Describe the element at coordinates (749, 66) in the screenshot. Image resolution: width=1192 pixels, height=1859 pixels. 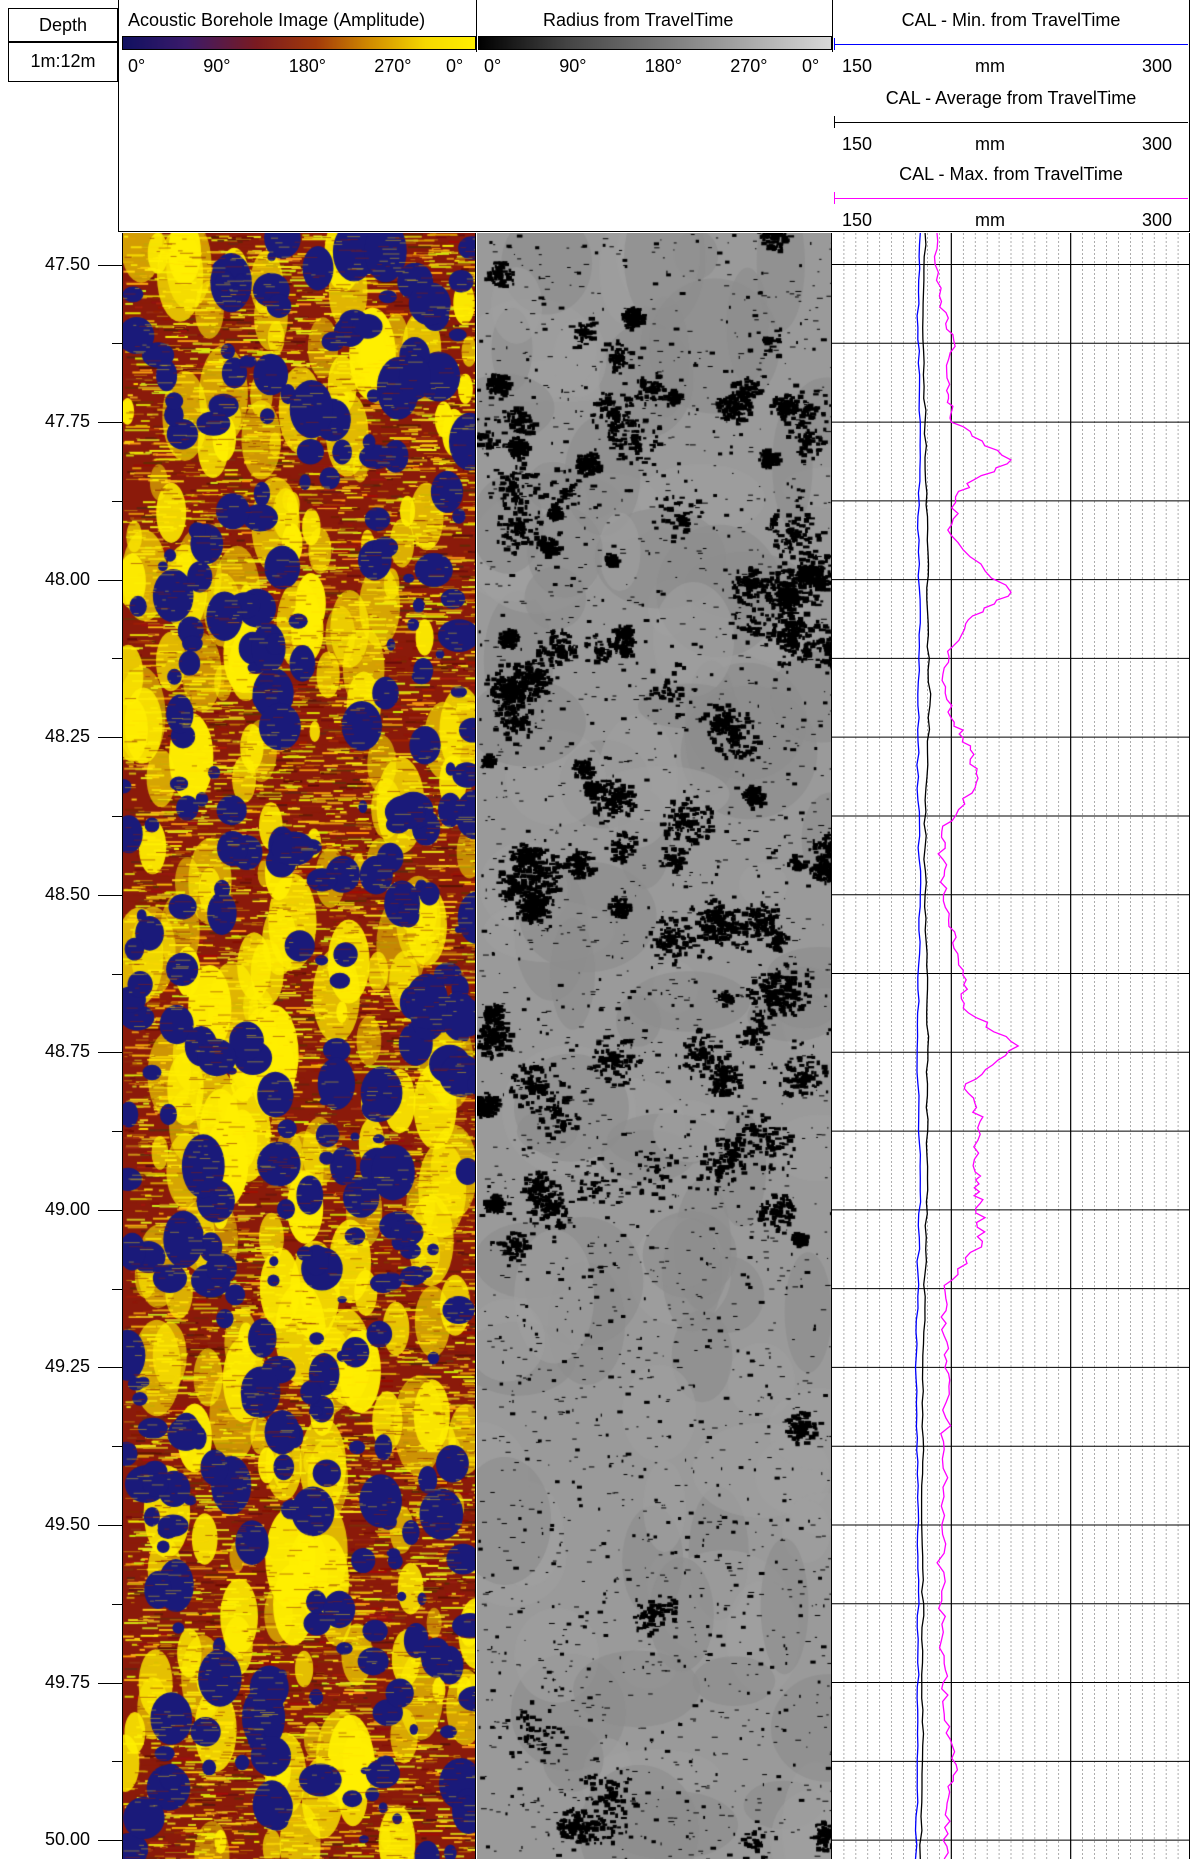
I see `radius-tick-3: 270°` at that location.